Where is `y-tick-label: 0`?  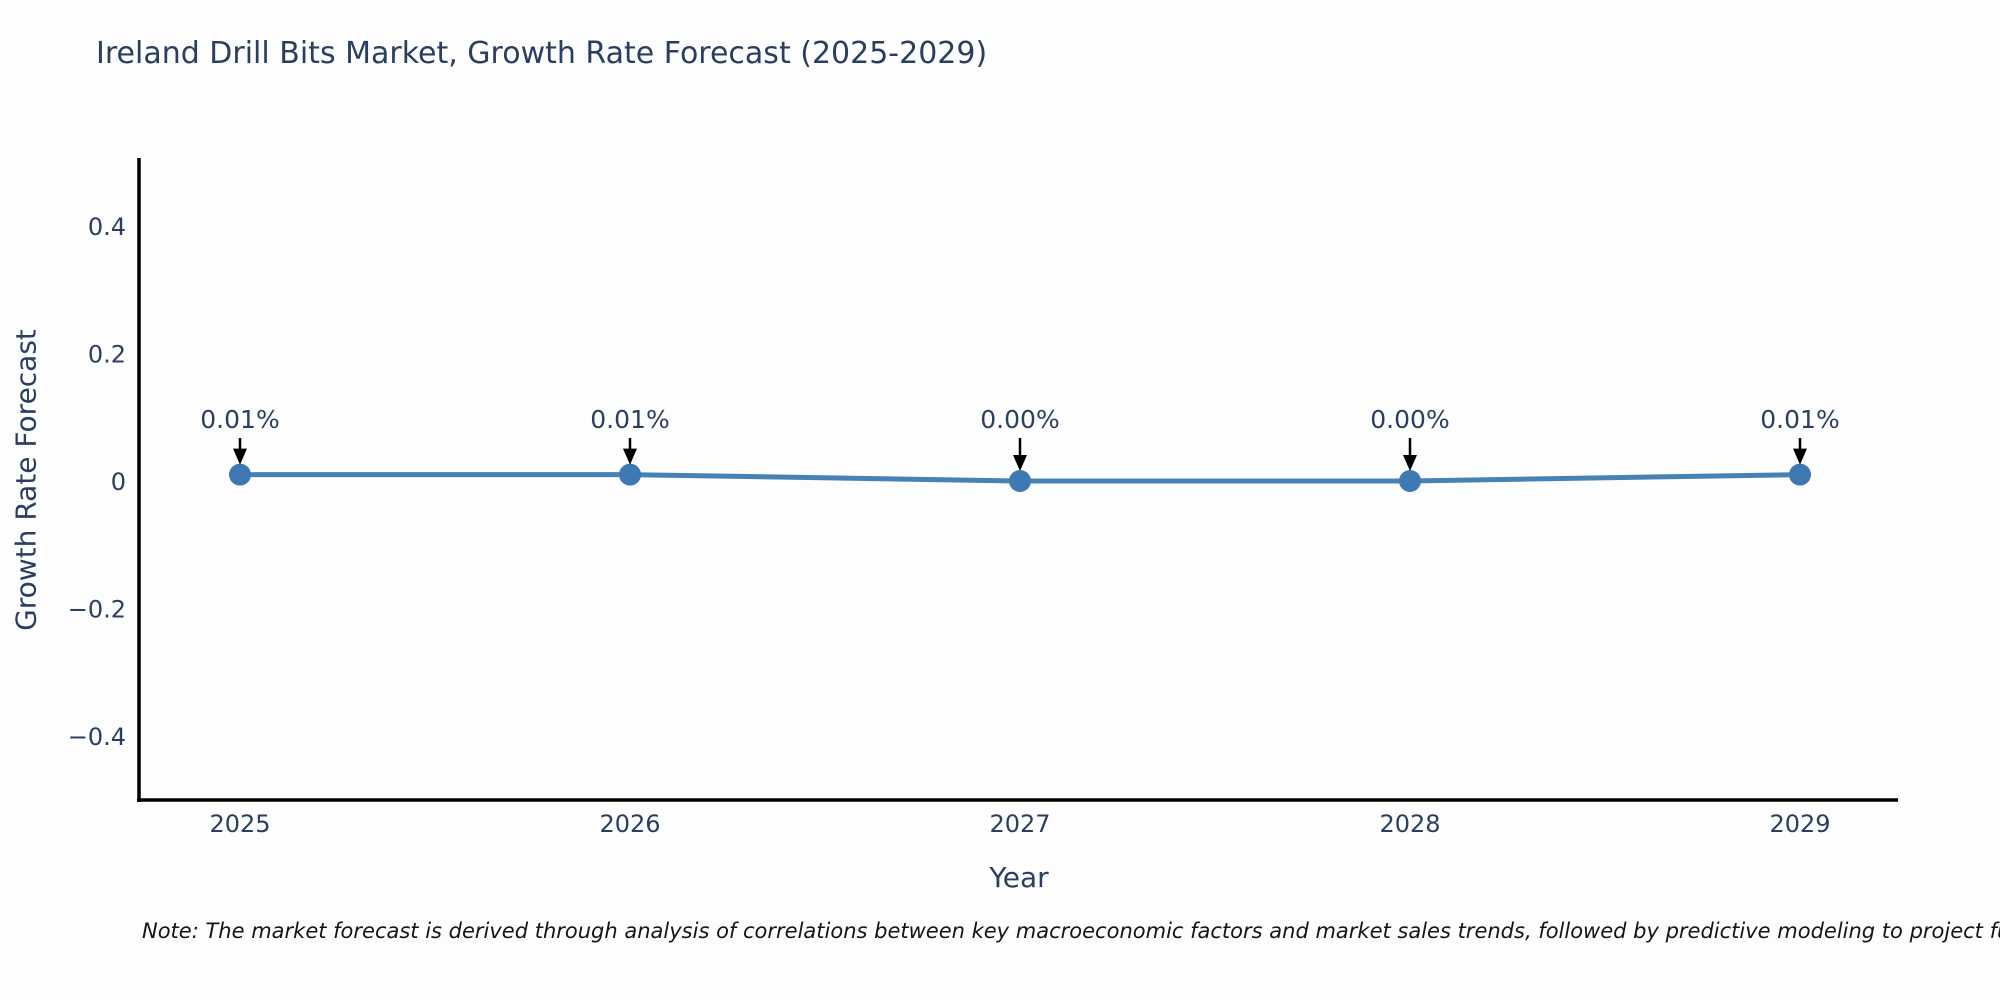 y-tick-label: 0 is located at coordinates (118, 482).